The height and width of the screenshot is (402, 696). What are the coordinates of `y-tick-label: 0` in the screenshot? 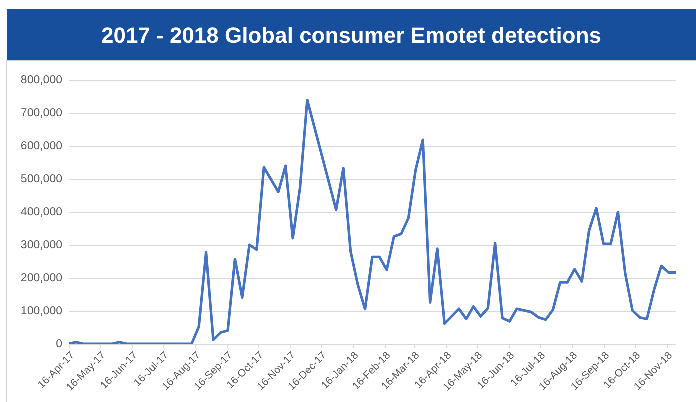 It's located at (59, 344).